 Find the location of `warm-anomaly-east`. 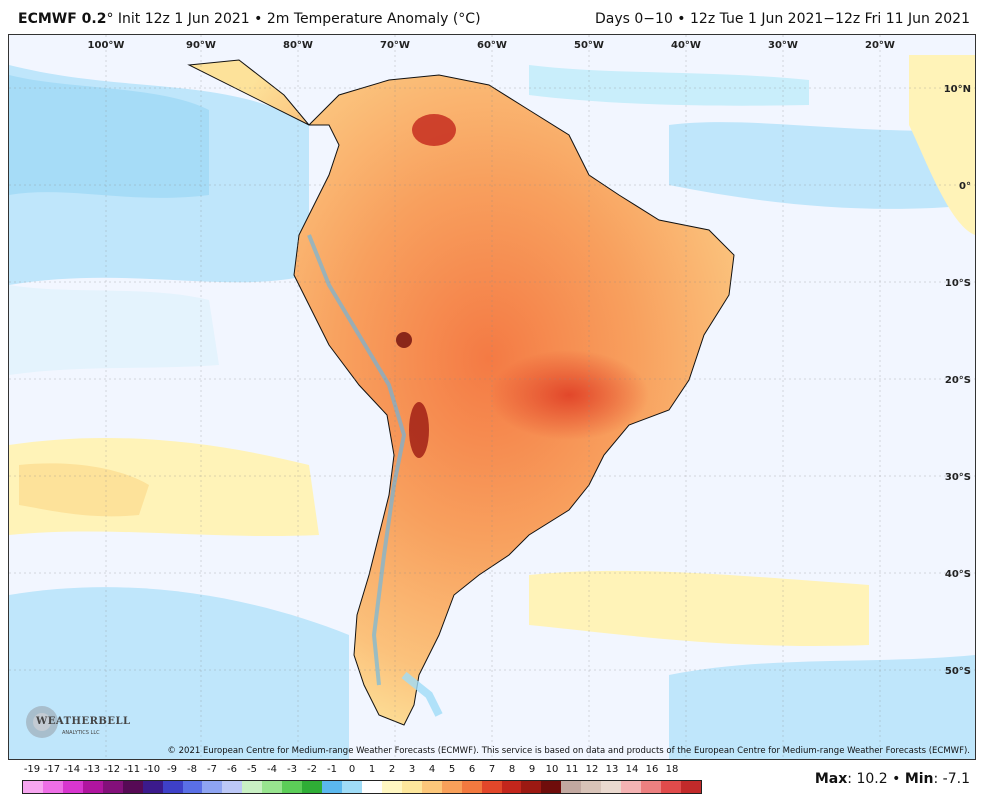

warm-anomaly-east is located at coordinates (942, 145).